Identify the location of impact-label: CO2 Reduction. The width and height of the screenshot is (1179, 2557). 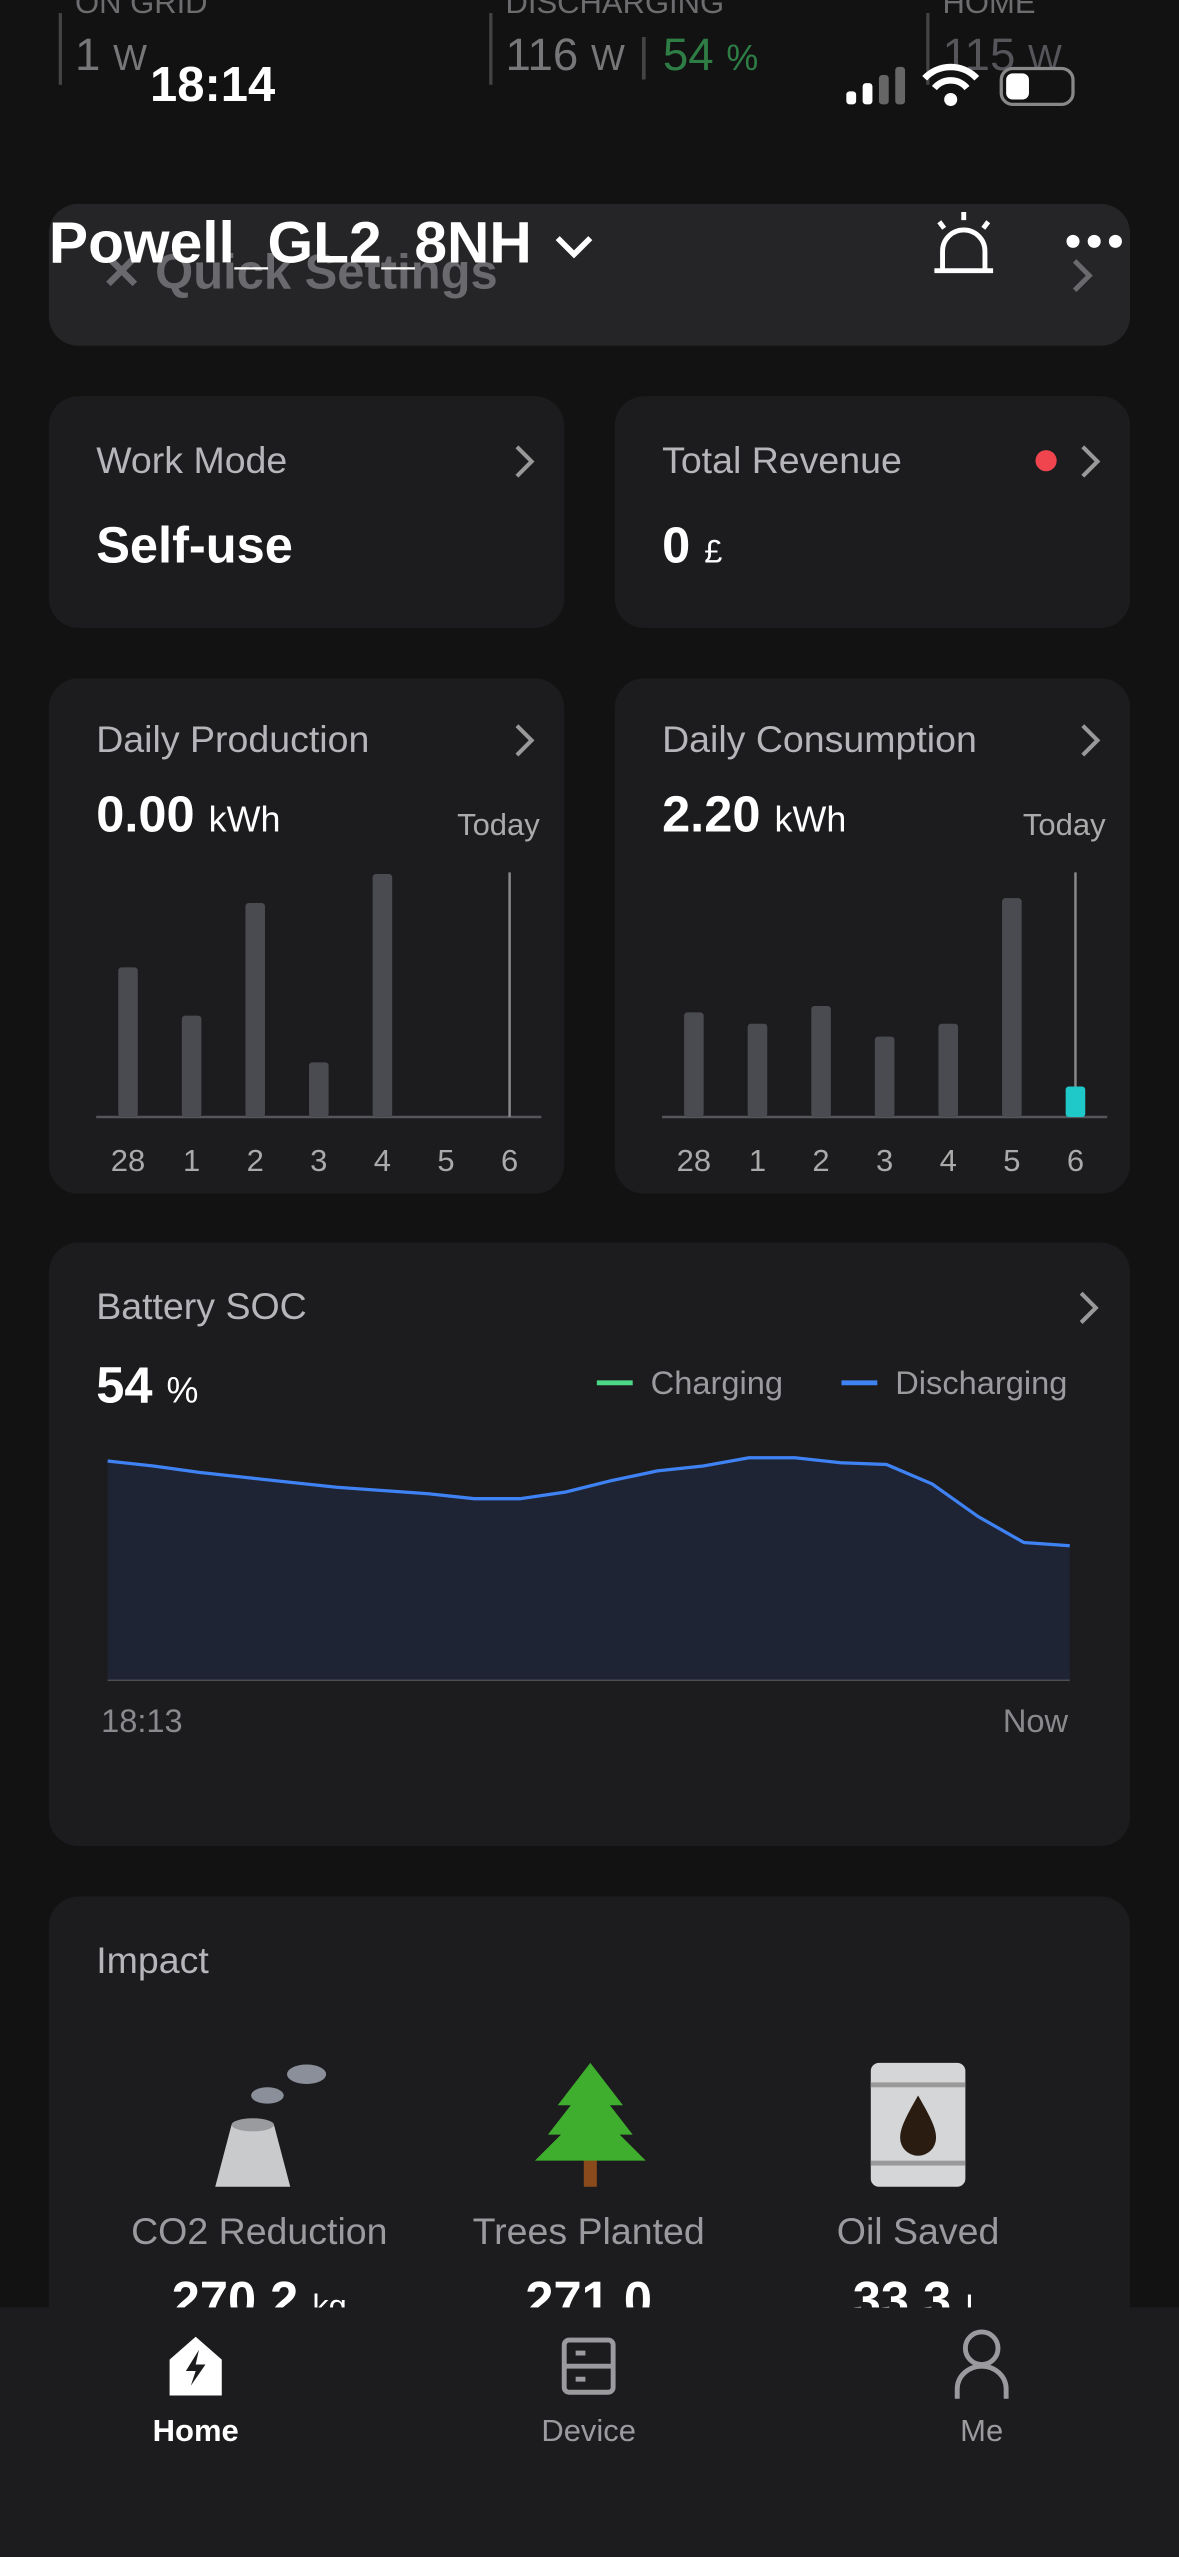
(259, 2231).